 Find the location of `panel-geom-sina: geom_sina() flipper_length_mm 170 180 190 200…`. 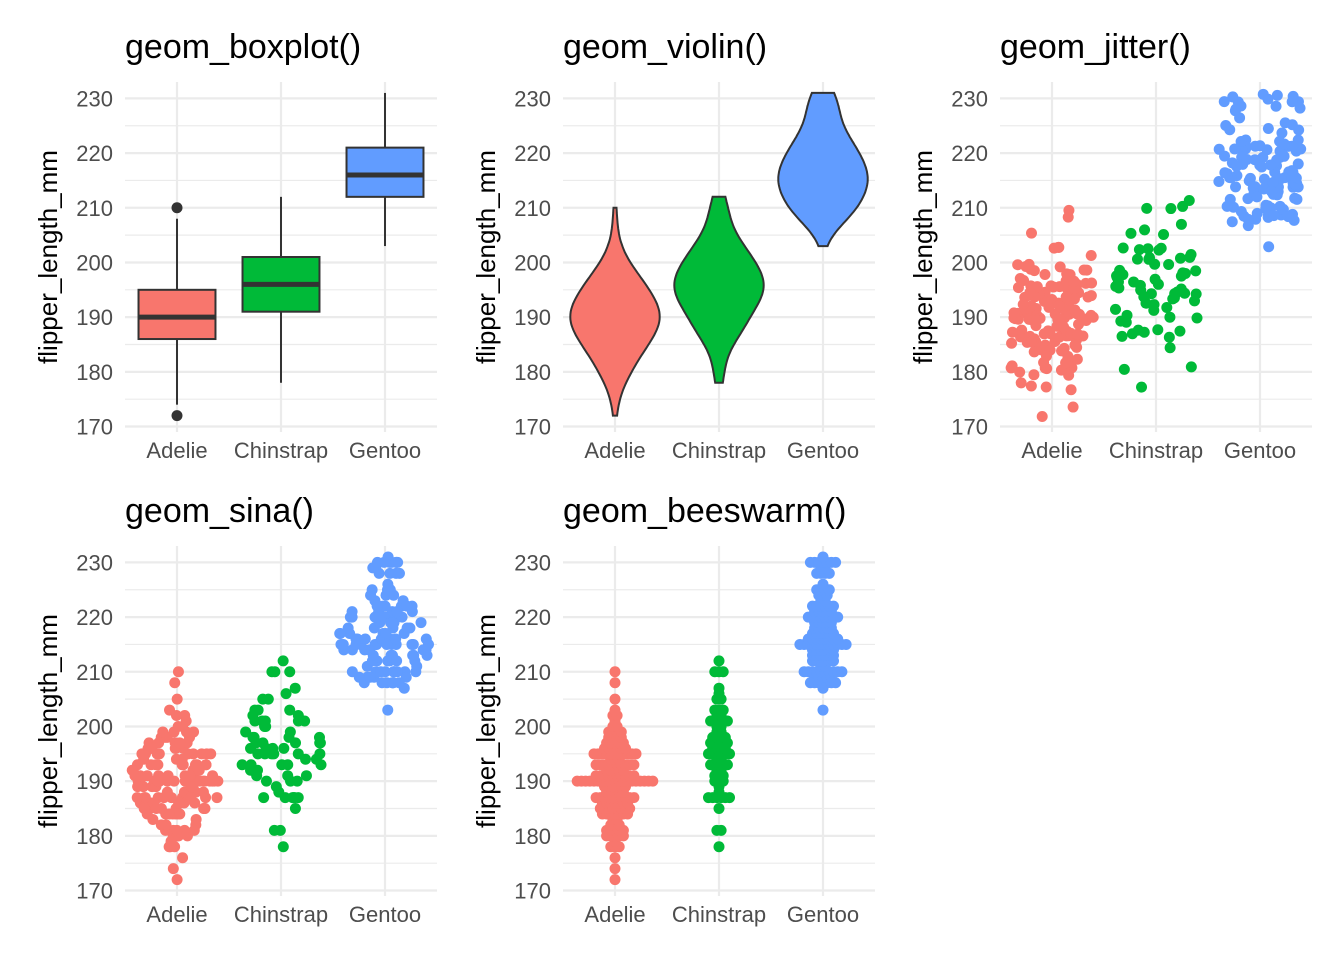

panel-geom-sina: geom_sina() flipper_length_mm 170 180 190 200… is located at coordinates (235, 709).